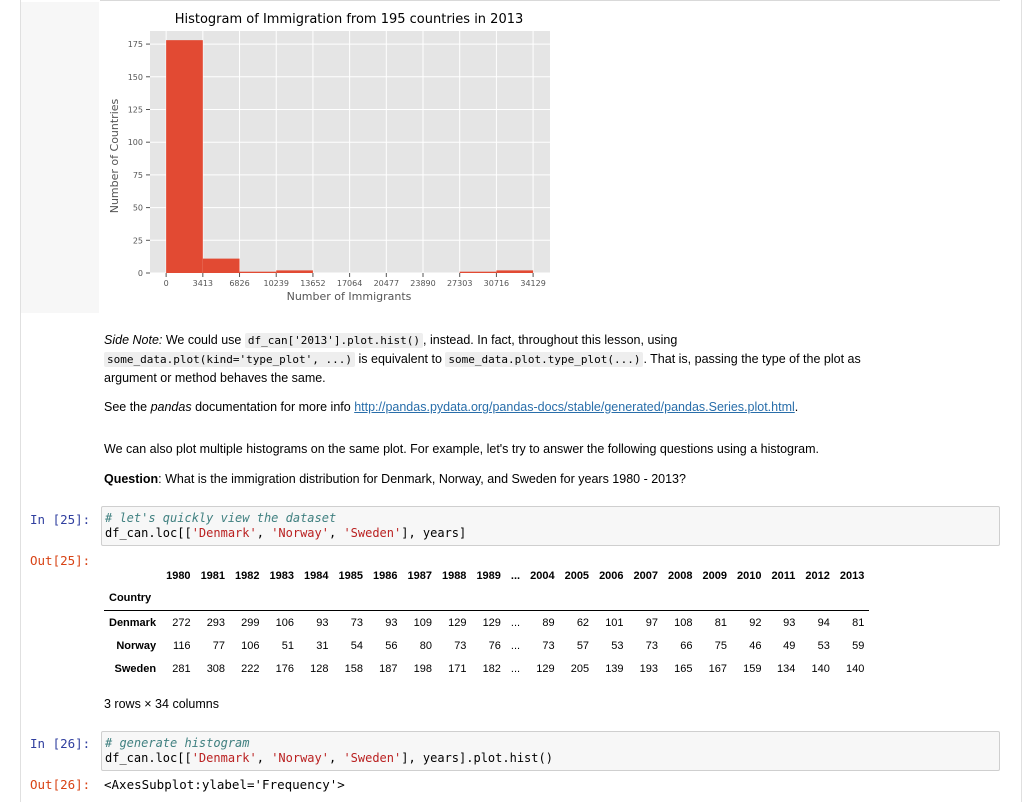 This screenshot has width=1027, height=802. What do you see at coordinates (783, 576) in the screenshot?
I see `column-header: 2011` at bounding box center [783, 576].